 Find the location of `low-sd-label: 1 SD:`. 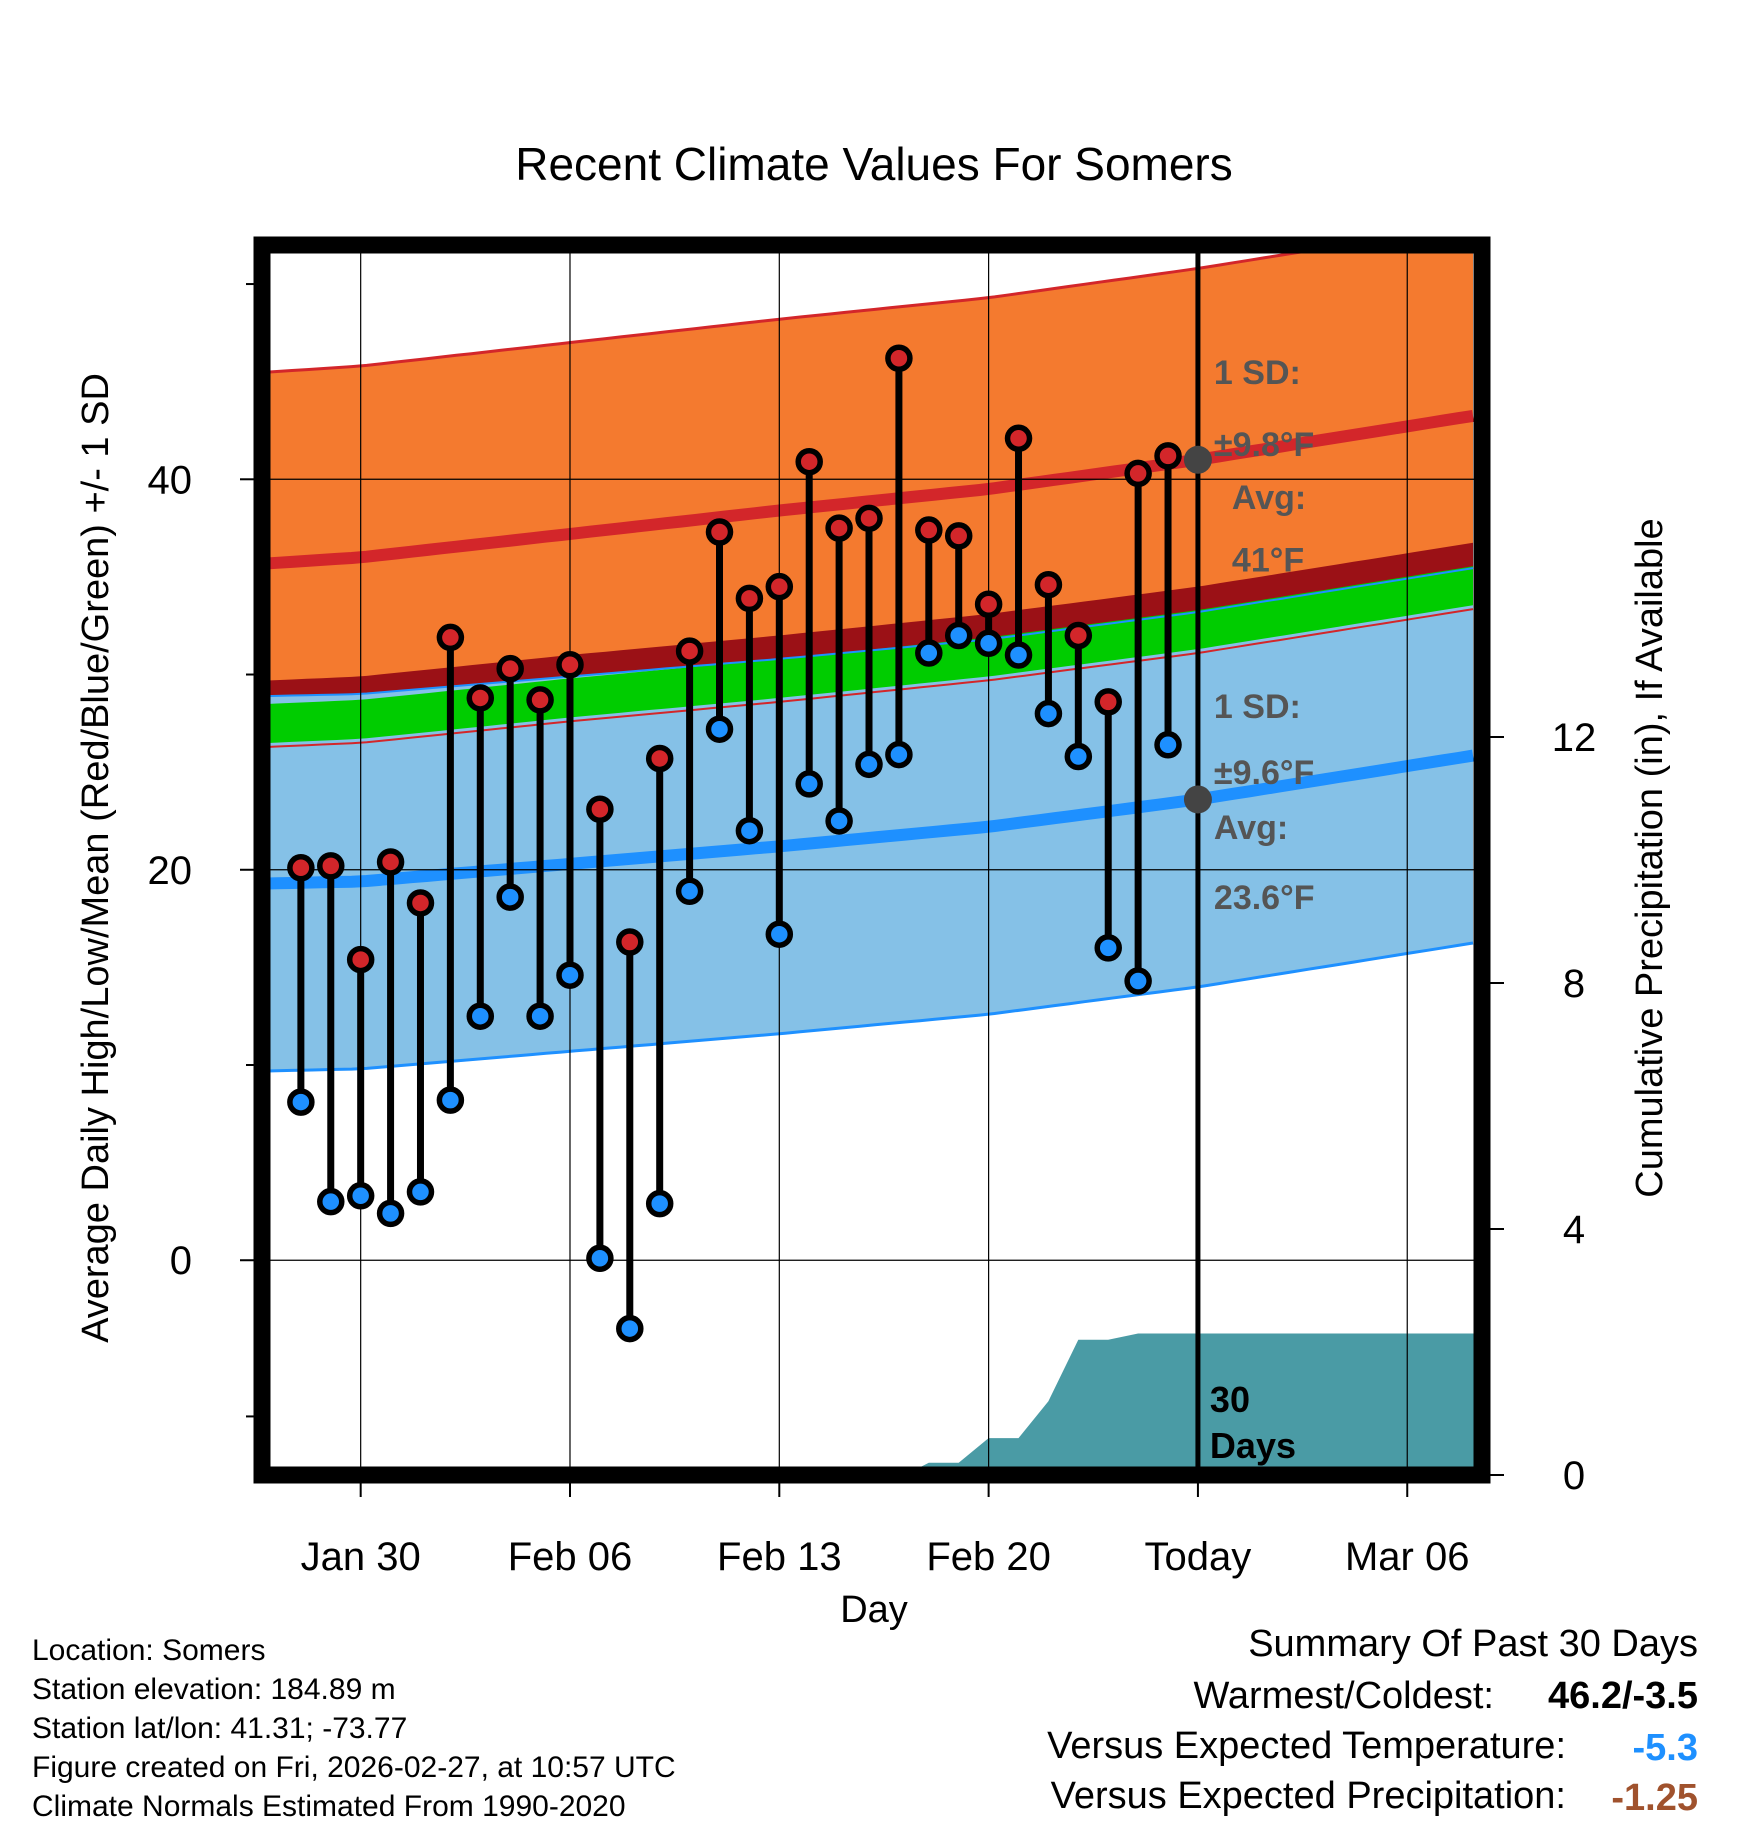

low-sd-label: 1 SD: is located at coordinates (1257, 707).